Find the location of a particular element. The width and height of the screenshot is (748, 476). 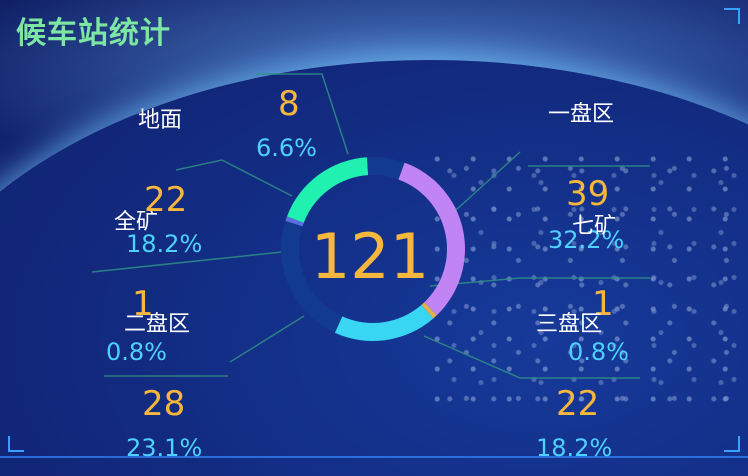

slice-label-name: 七矿 is located at coordinates (594, 226).